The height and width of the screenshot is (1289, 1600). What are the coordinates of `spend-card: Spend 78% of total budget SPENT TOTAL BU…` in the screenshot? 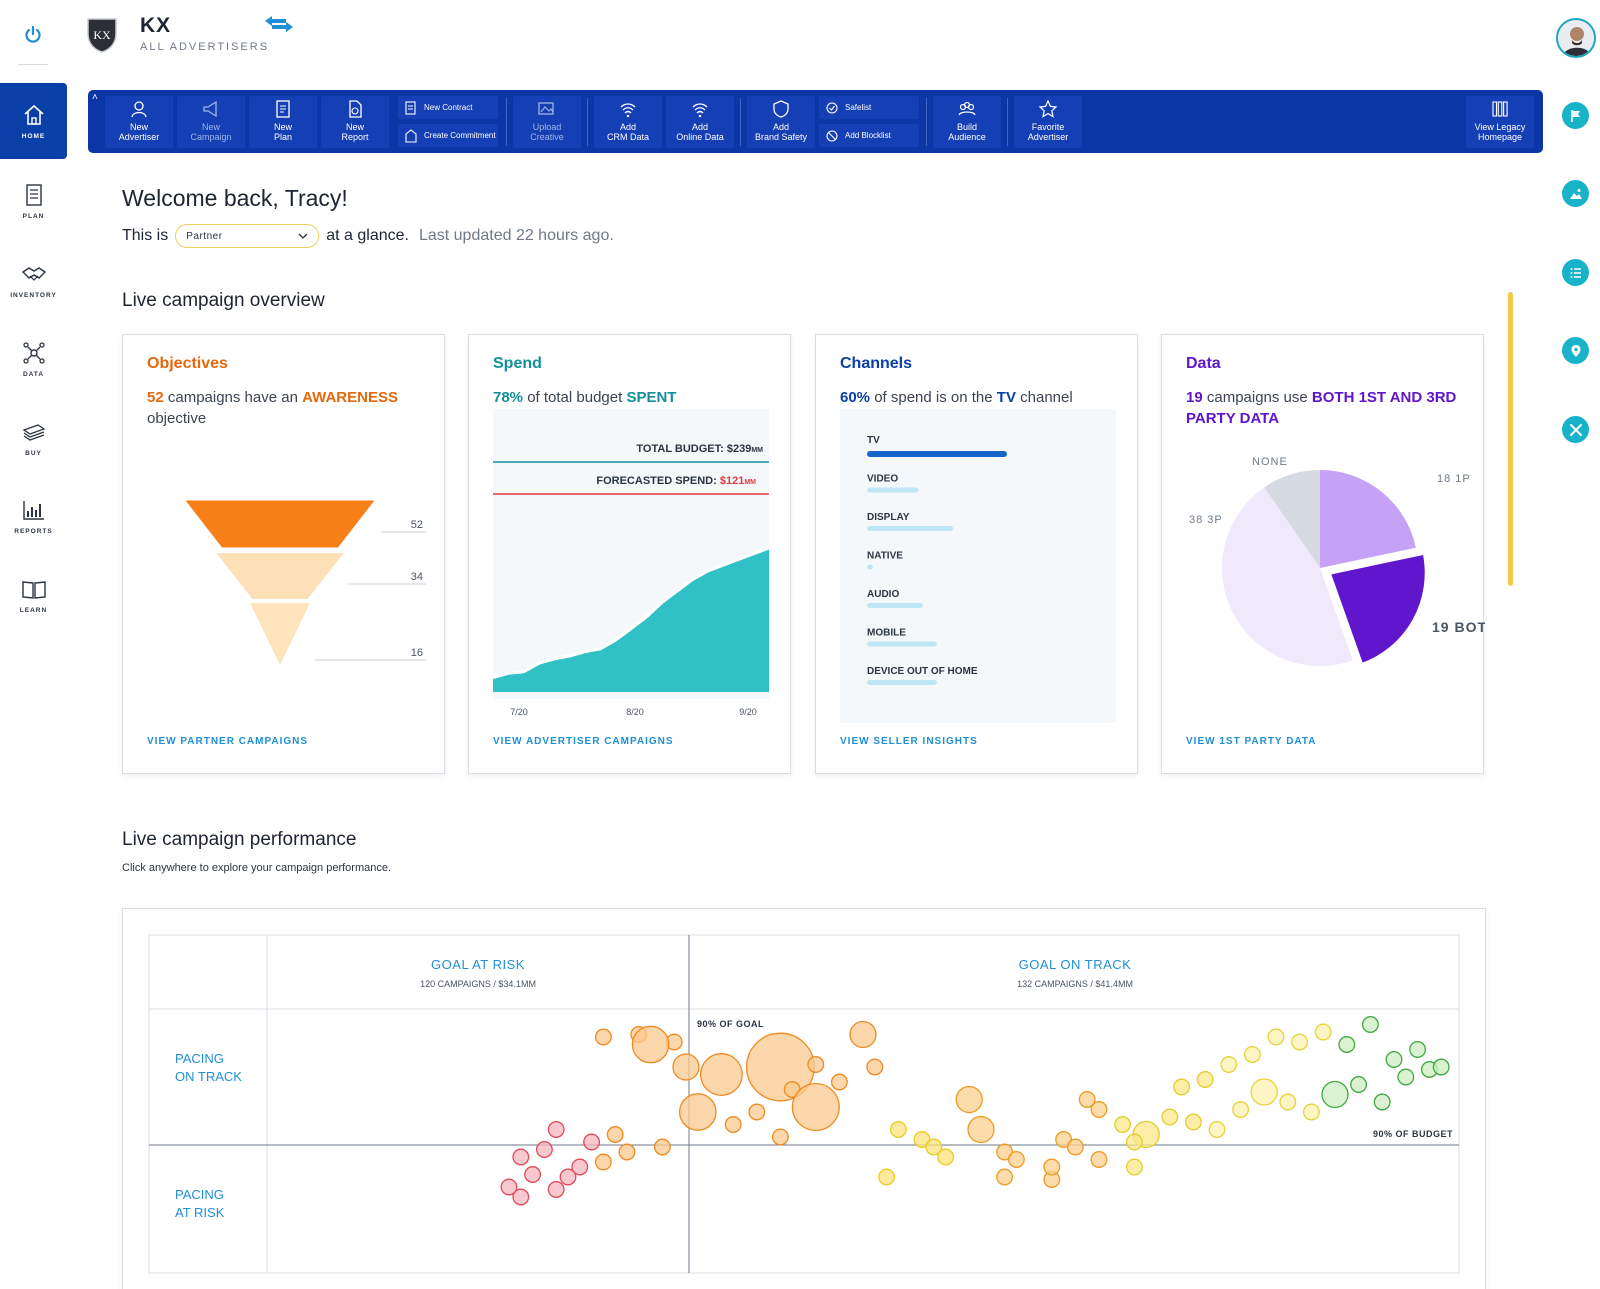 It's located at (629, 554).